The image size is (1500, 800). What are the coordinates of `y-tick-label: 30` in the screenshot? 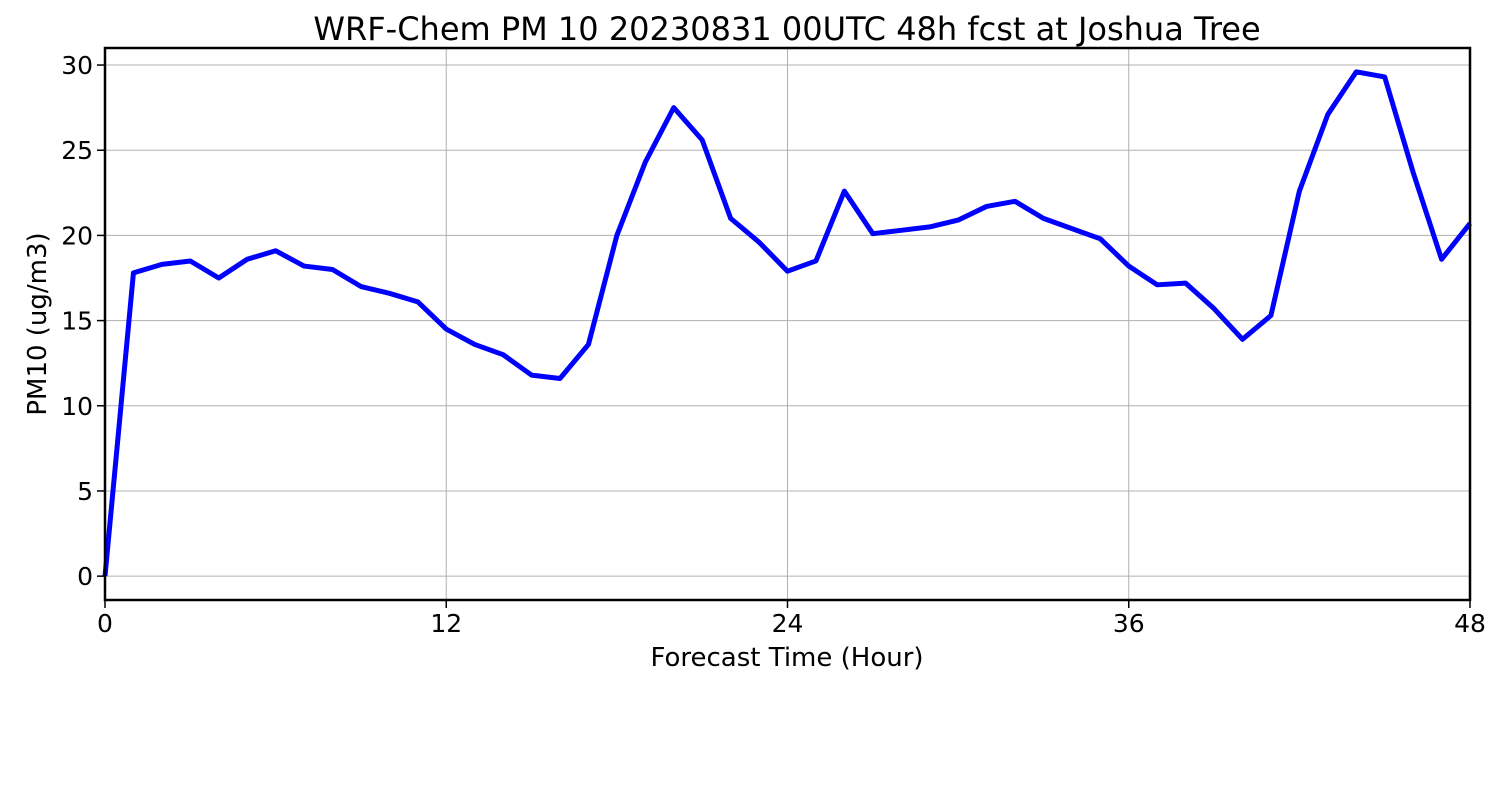 It's located at (77, 65).